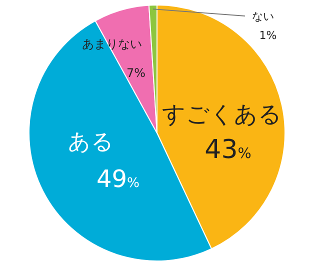  I want to click on slice-label: ある, so click(91, 142).